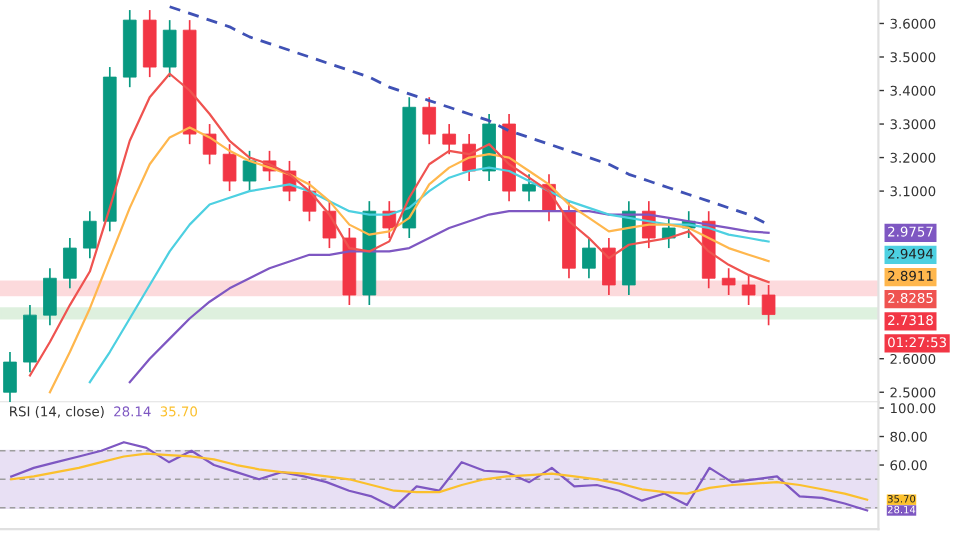 The image size is (960, 540). I want to click on line-series, so click(439, 476).